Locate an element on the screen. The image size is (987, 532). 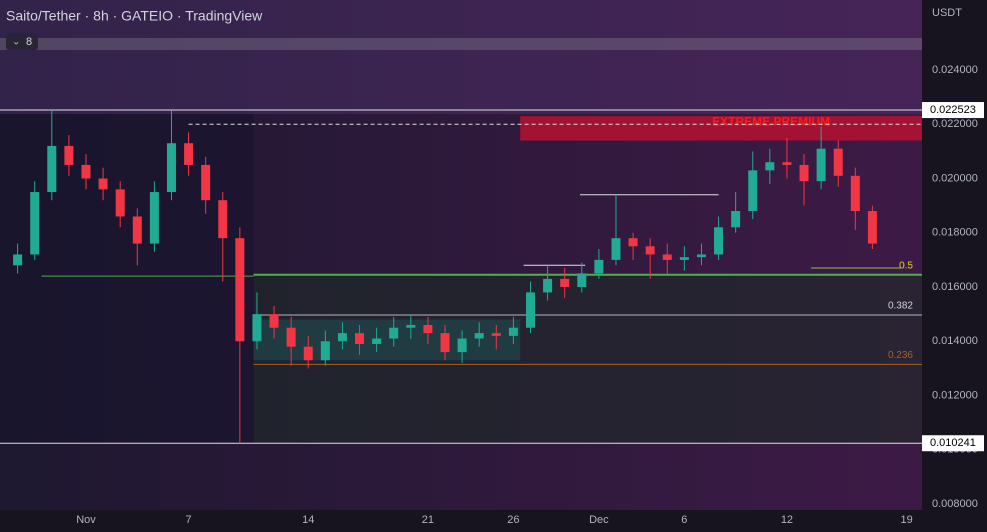
x-tick-label: 6 is located at coordinates (684, 520).